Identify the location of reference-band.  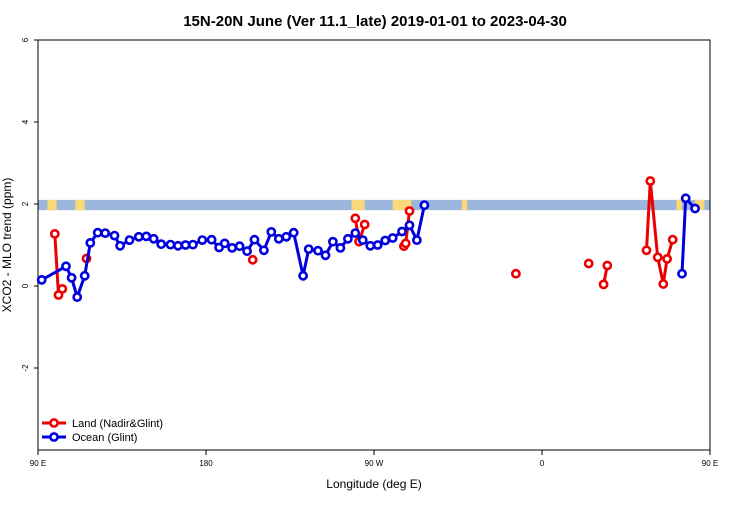
(374, 205).